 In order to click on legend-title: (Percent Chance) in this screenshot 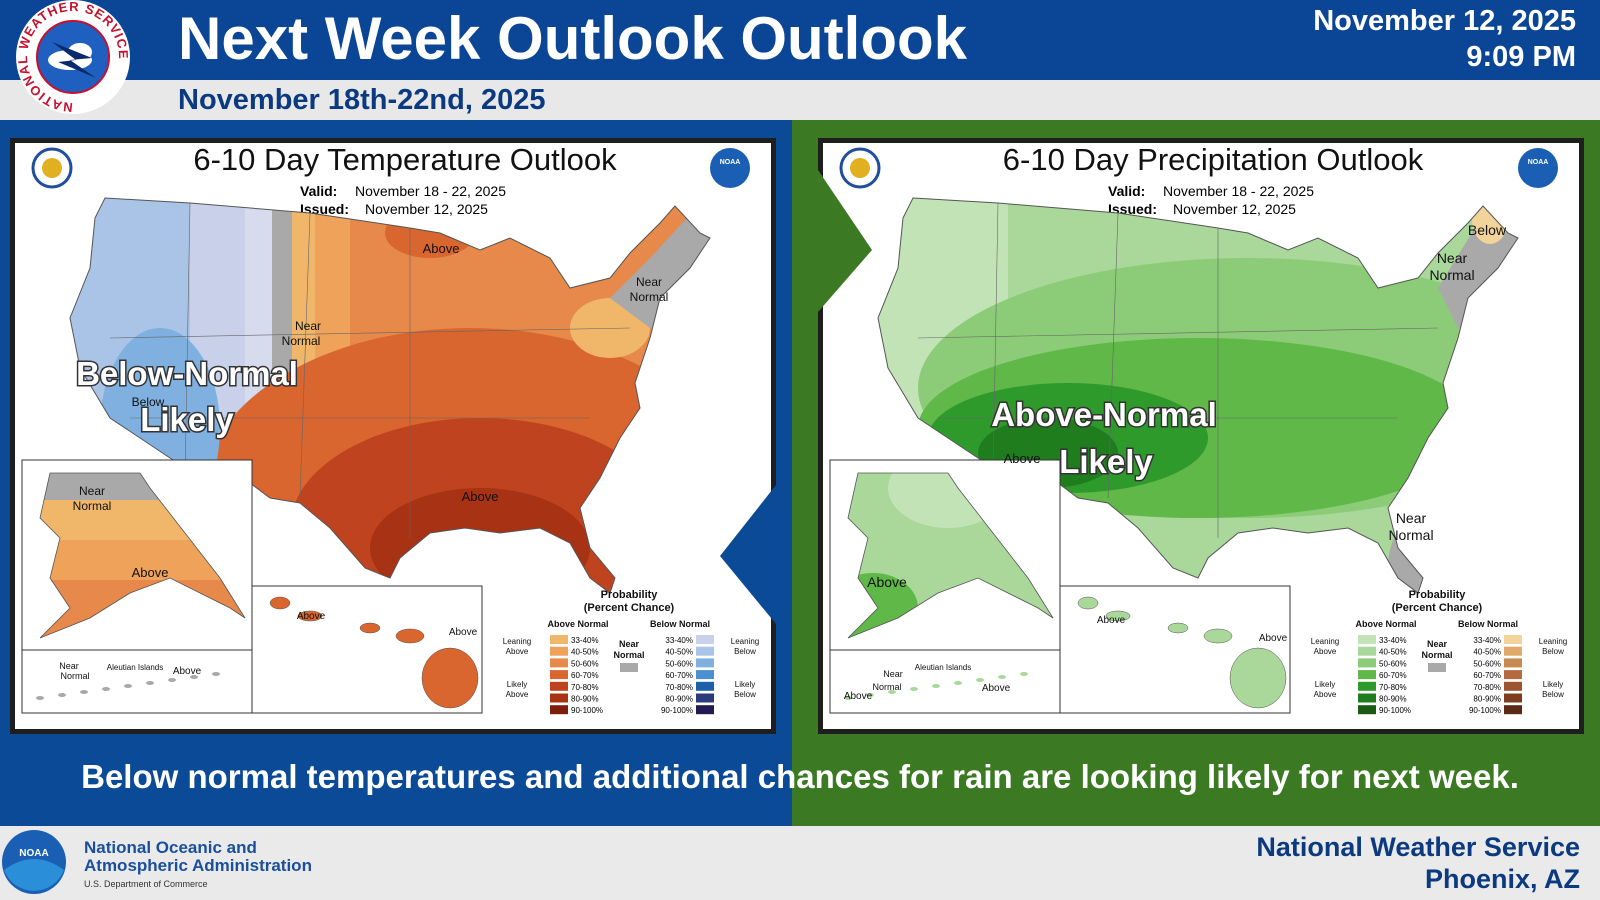, I will do `click(1437, 608)`.